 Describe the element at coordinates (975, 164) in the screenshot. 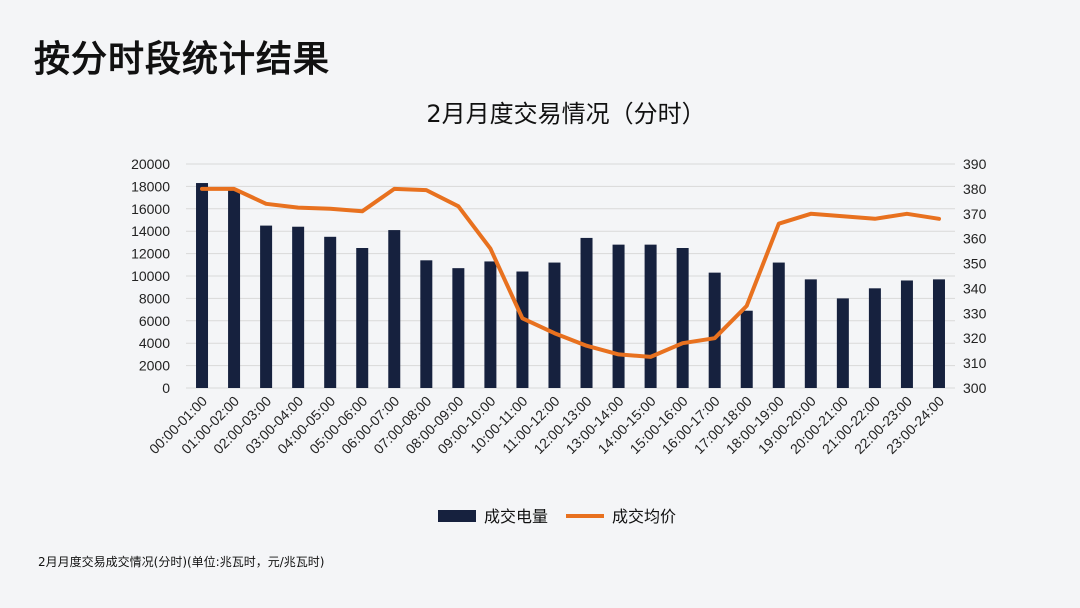

I see `y-right-tick-label: 390` at that location.